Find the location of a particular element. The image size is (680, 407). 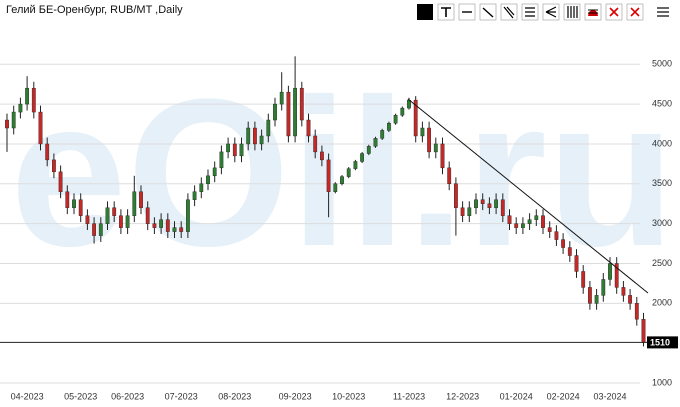

y-tick-label: 4500 is located at coordinates (662, 103).